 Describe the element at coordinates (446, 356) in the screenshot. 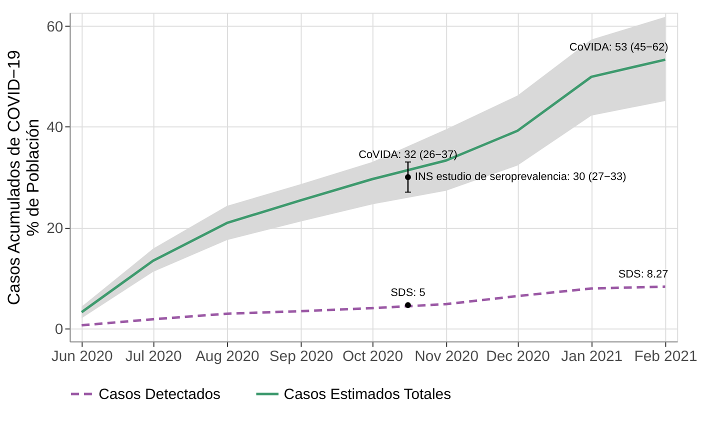

I see `x-tick-label: Nov 2020` at that location.